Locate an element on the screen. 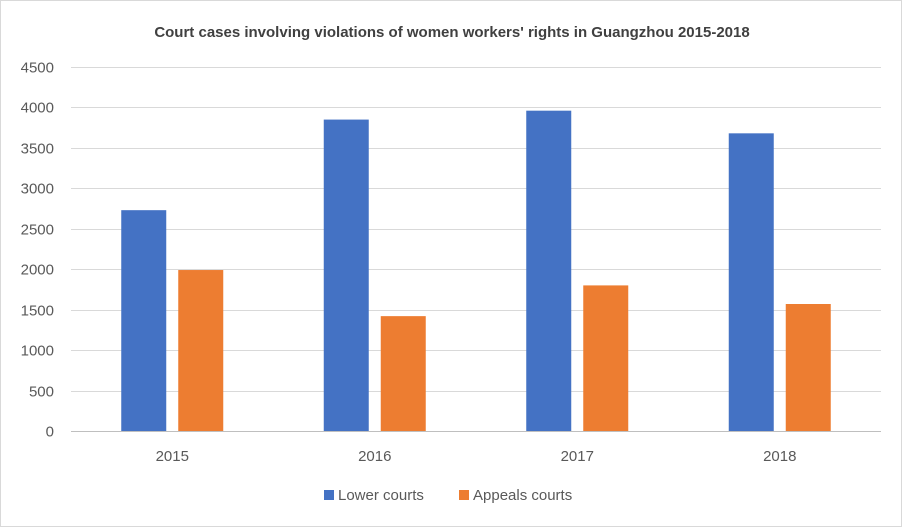  y-tick-label: 2500 is located at coordinates (37, 230).